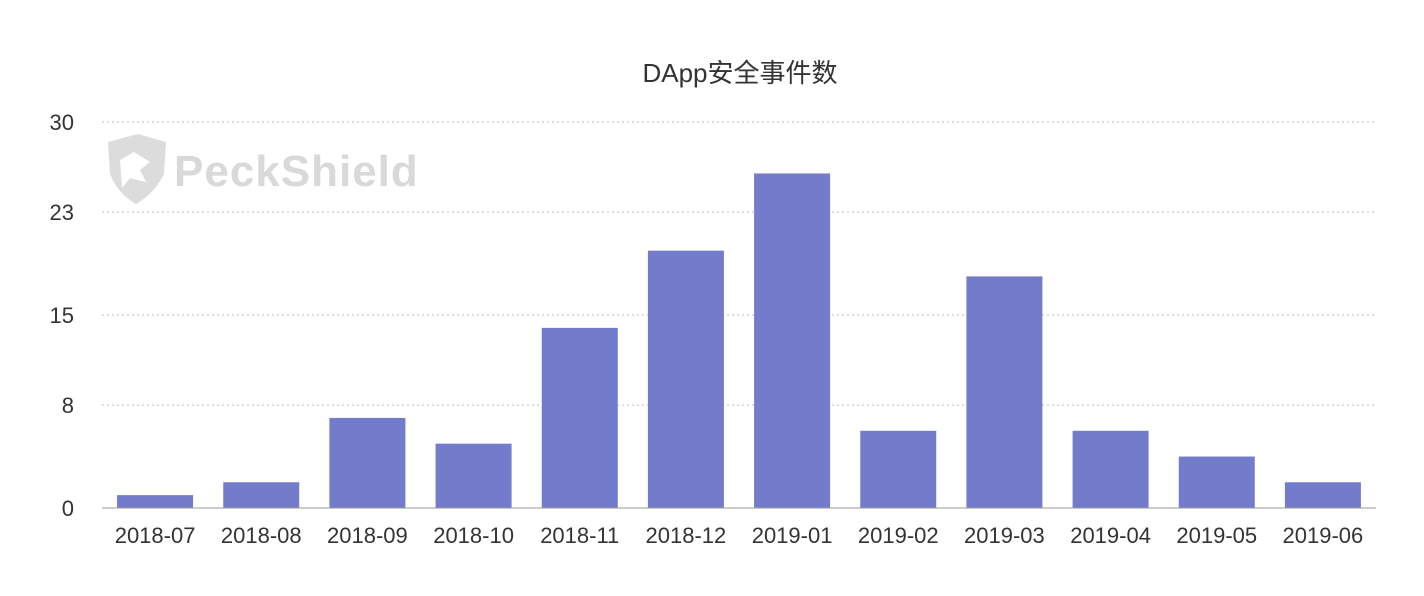 The height and width of the screenshot is (596, 1424). I want to click on x-tick-label: 2018-07, so click(155, 535).